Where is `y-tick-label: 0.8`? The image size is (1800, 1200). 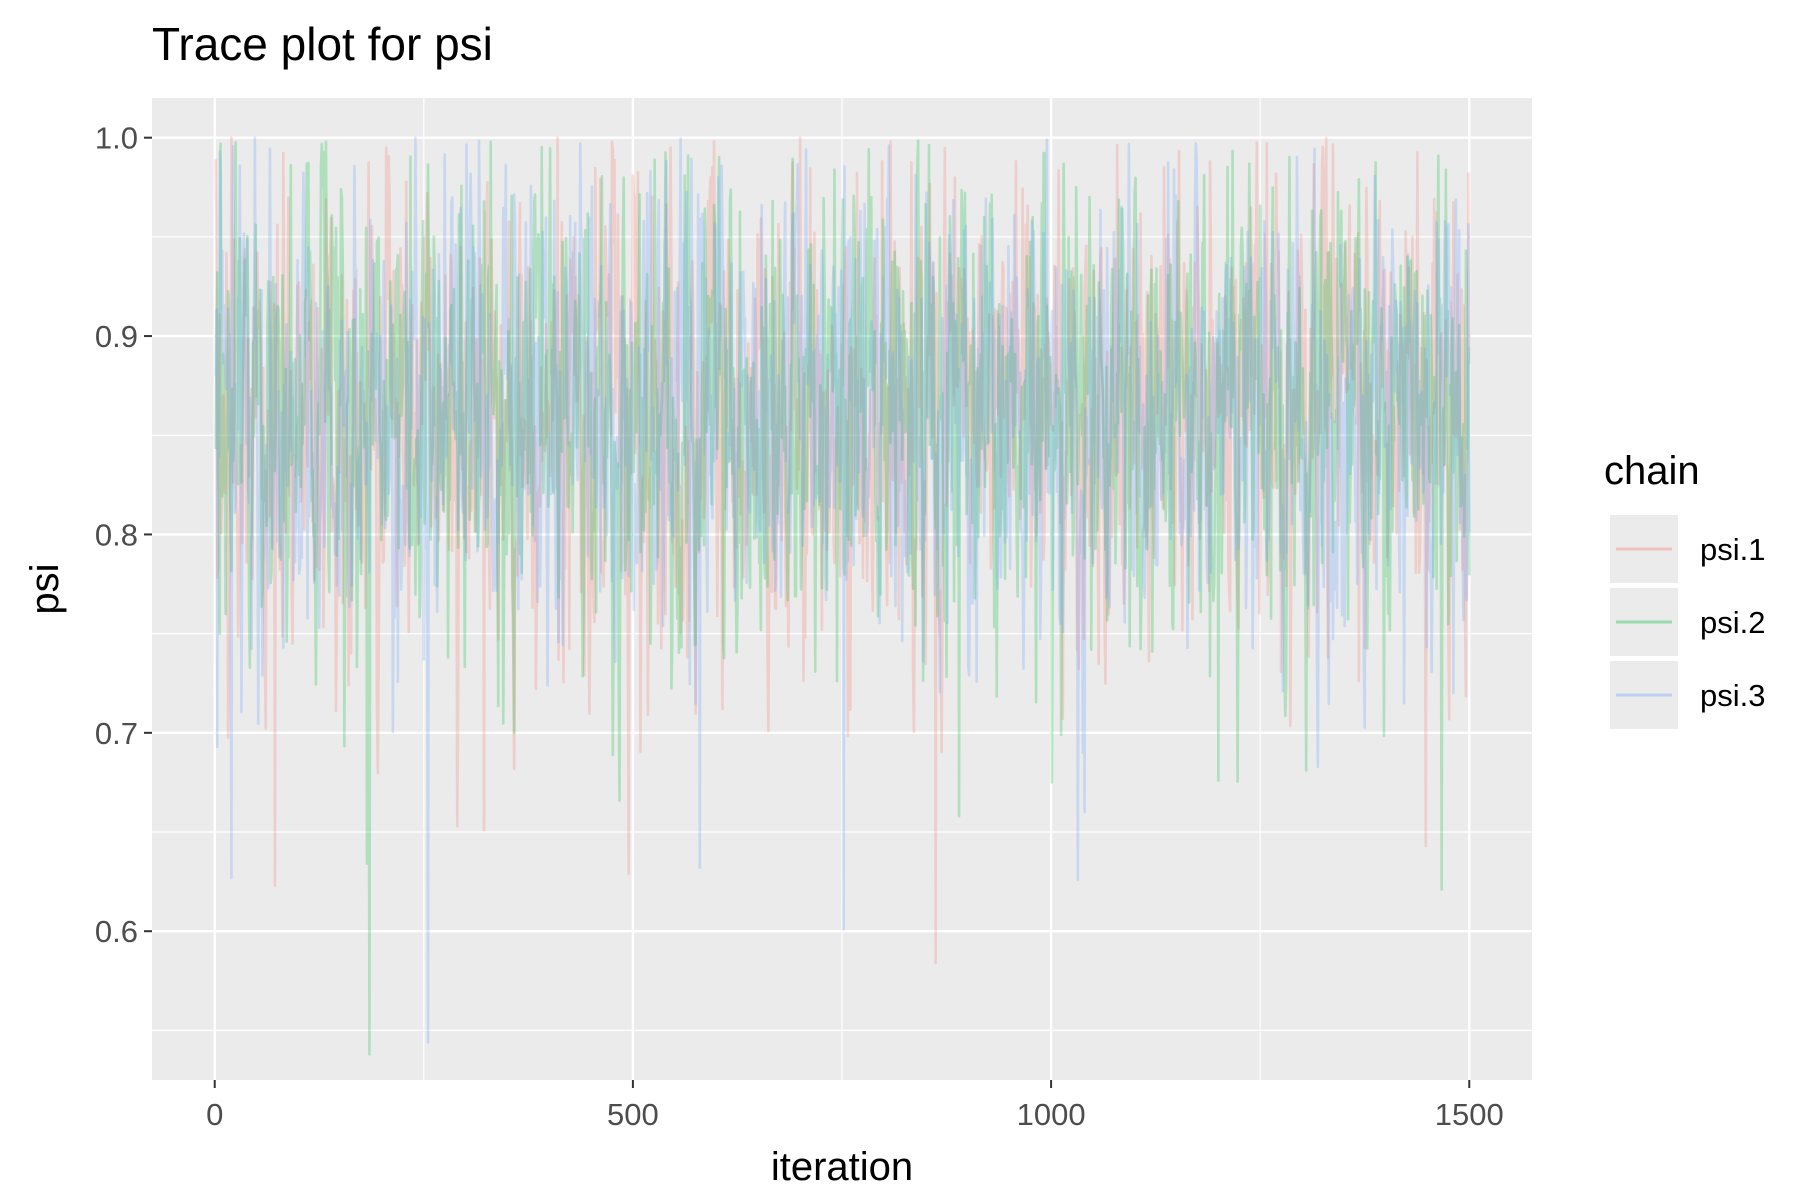 y-tick-label: 0.8 is located at coordinates (116, 534).